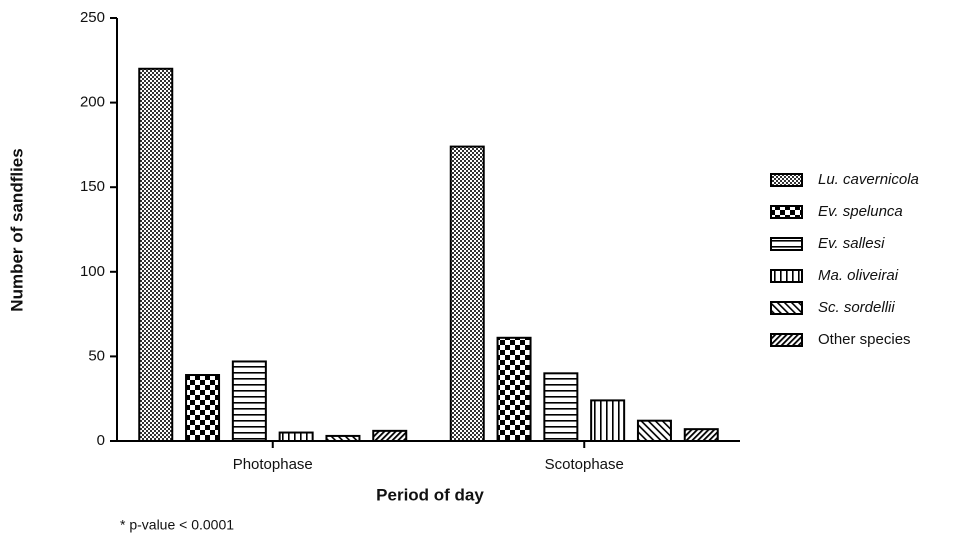 Image resolution: width=954 pixels, height=546 pixels. Describe the element at coordinates (856, 307) in the screenshot. I see `legend-label: Sc. sordellii` at that location.